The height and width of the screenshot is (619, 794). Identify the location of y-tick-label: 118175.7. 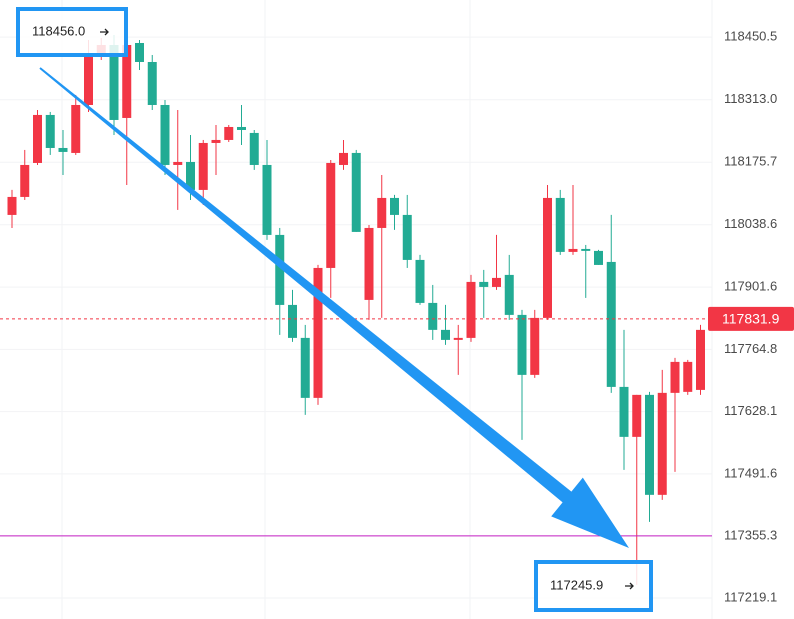
(750, 161).